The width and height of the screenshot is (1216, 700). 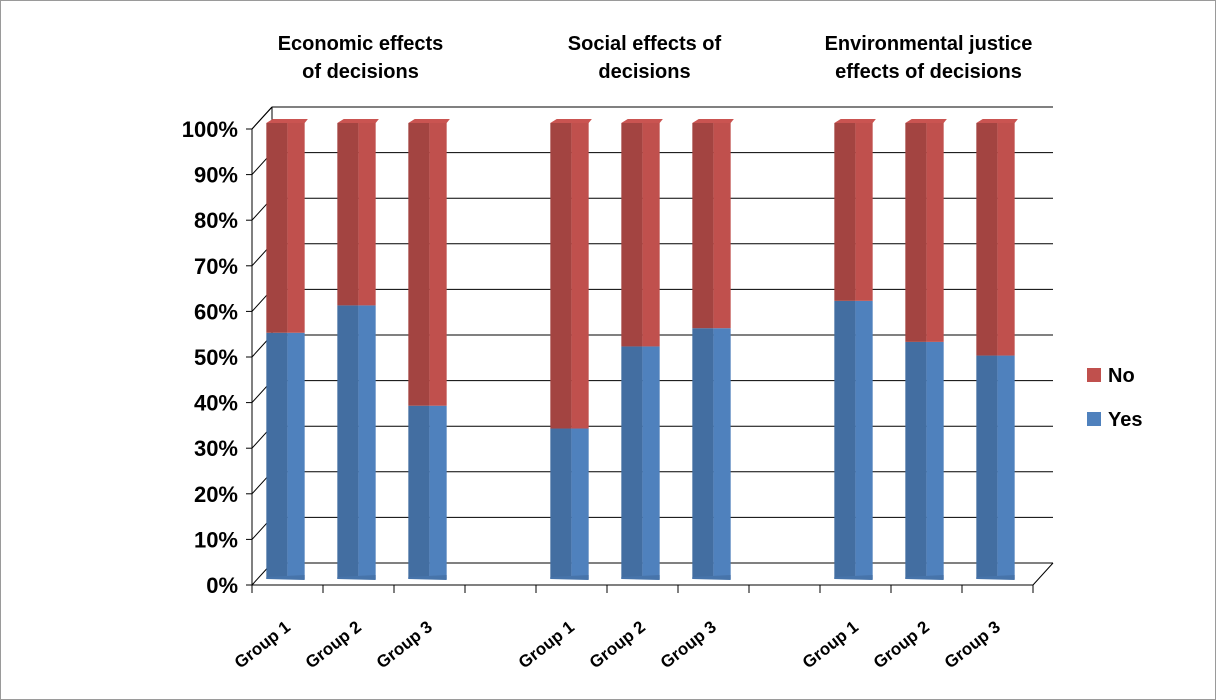 I want to click on panel-title: Environmental justice, so click(x=929, y=44).